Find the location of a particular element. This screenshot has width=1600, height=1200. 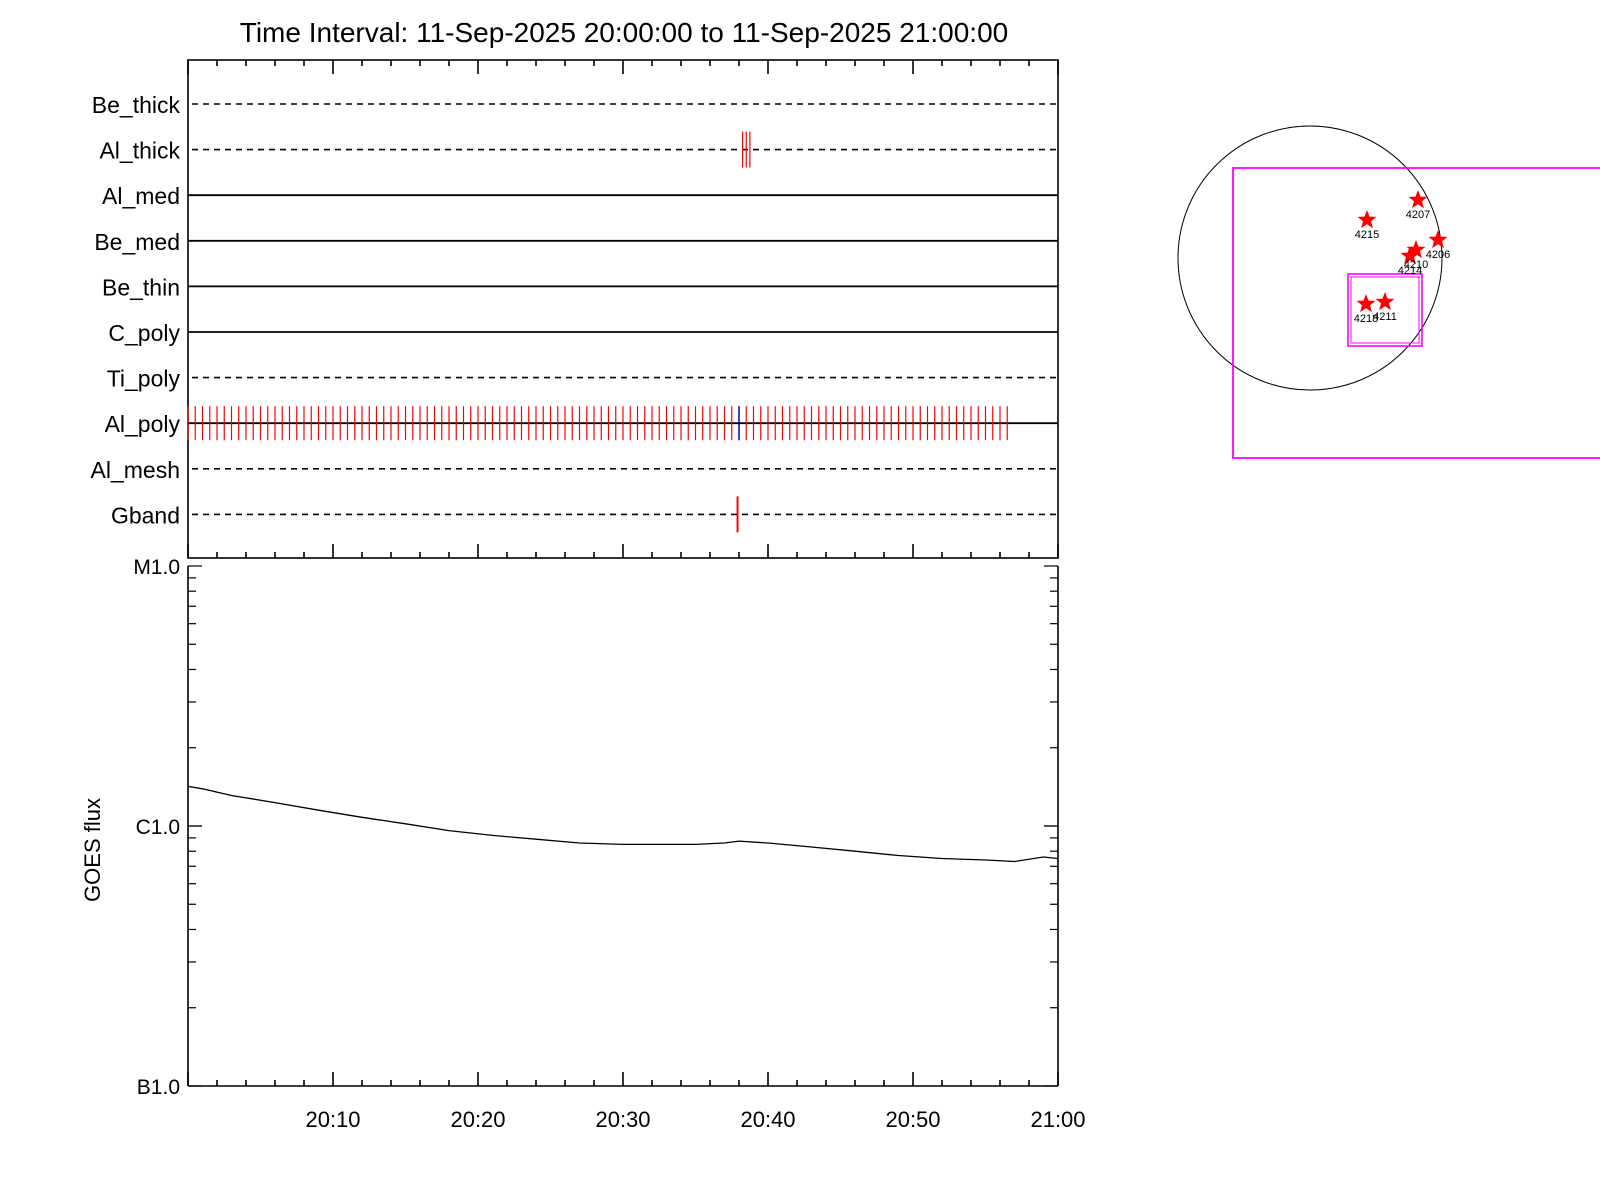

goes-ytick-label: B1.0 is located at coordinates (158, 1087).